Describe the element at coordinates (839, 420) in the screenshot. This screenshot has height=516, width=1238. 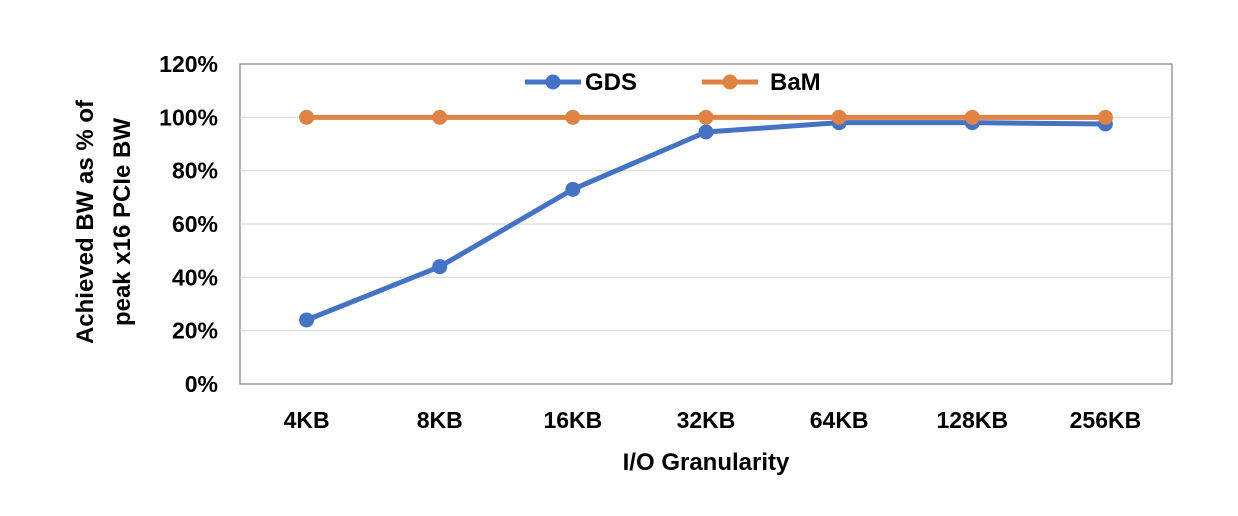
I see `x-tick-label: 64KB` at that location.